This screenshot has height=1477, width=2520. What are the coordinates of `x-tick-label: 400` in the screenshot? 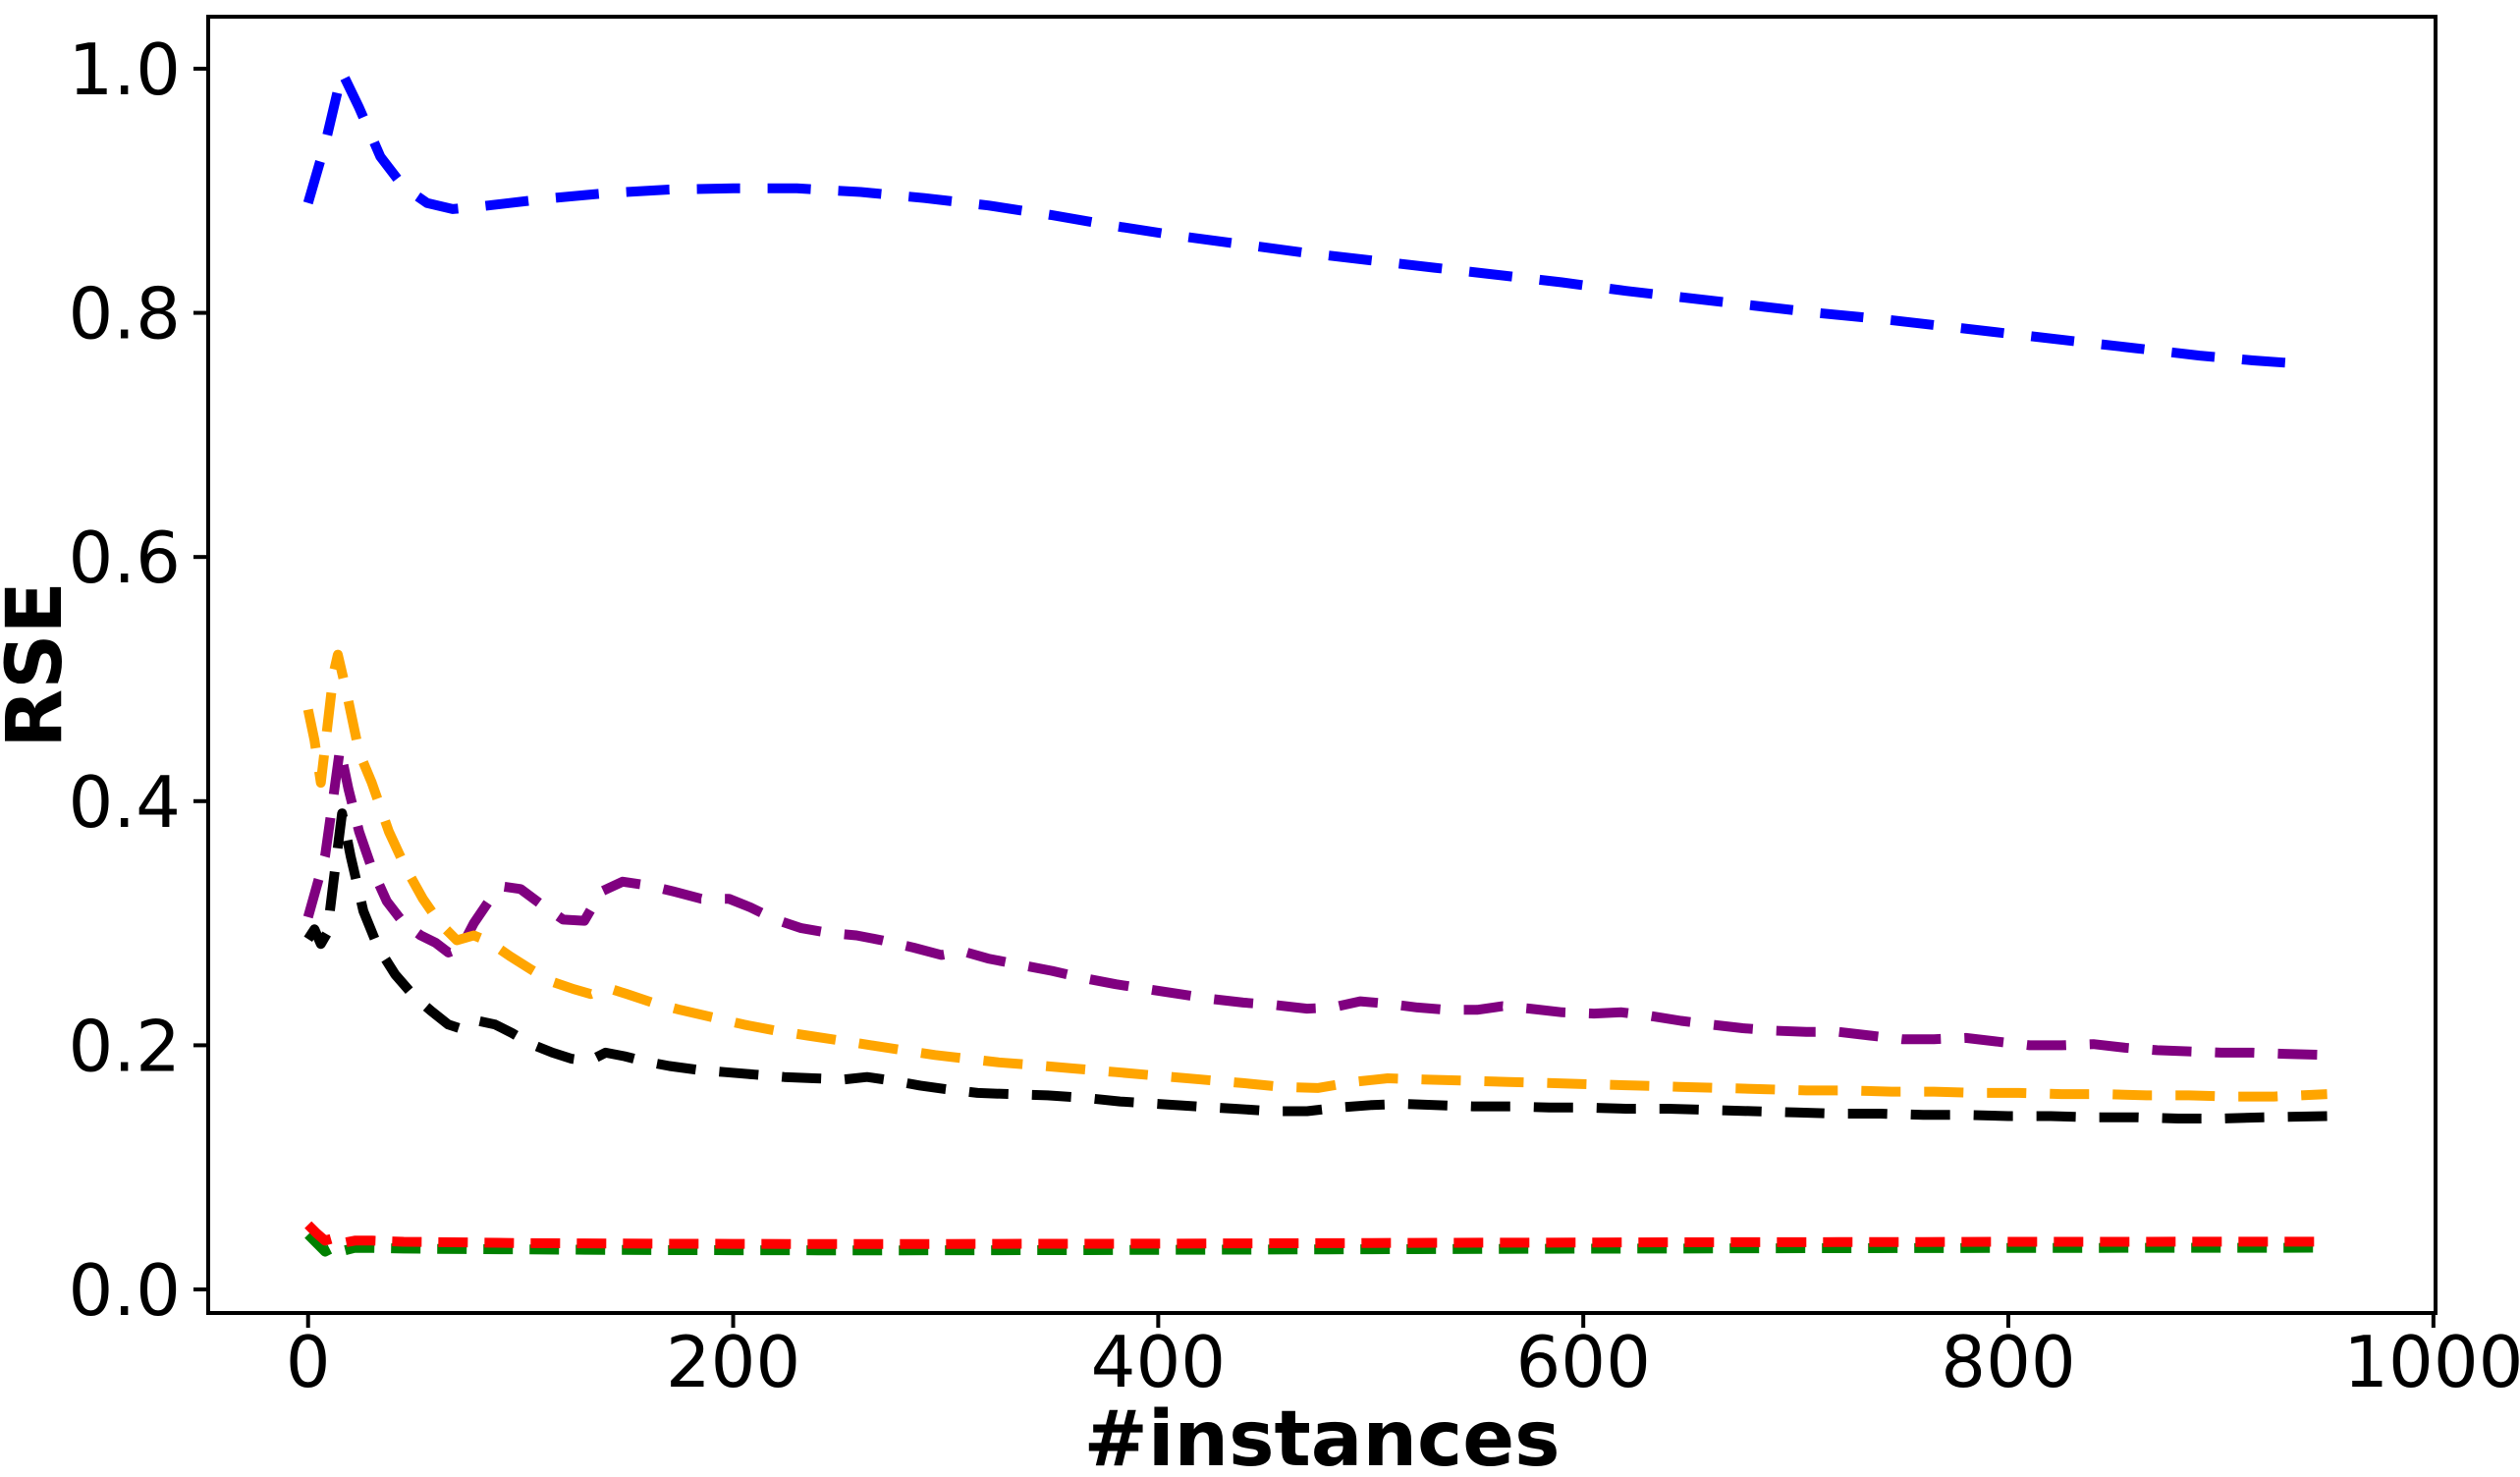 It's located at (1158, 1362).